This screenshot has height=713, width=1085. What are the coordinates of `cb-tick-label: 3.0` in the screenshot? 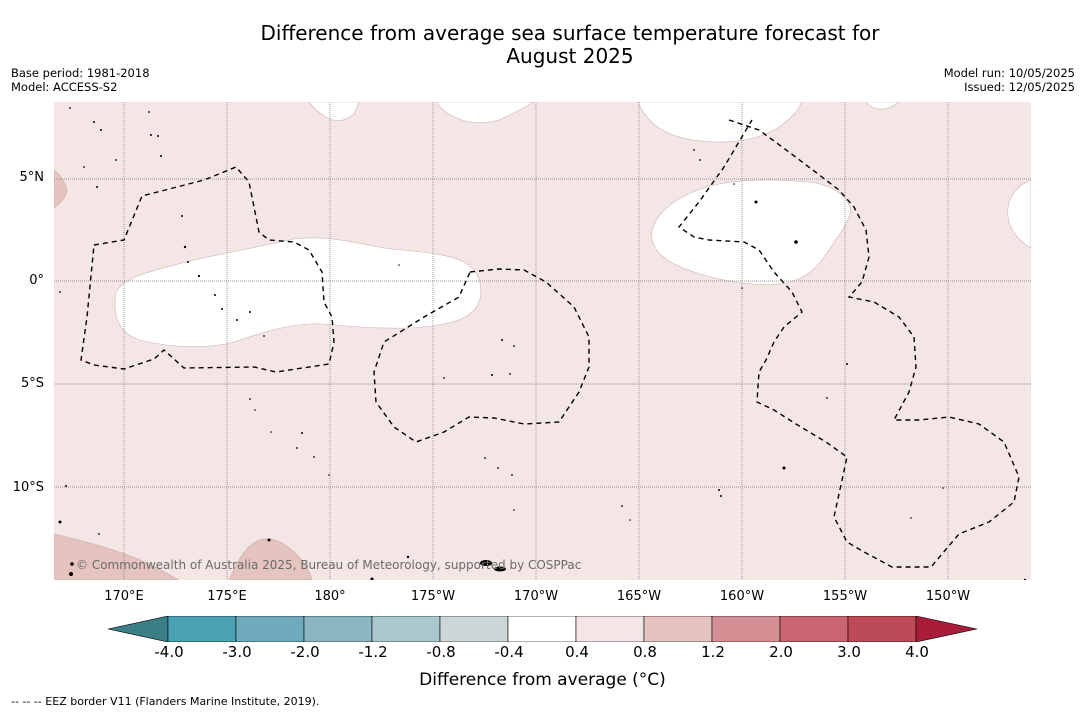 It's located at (849, 652).